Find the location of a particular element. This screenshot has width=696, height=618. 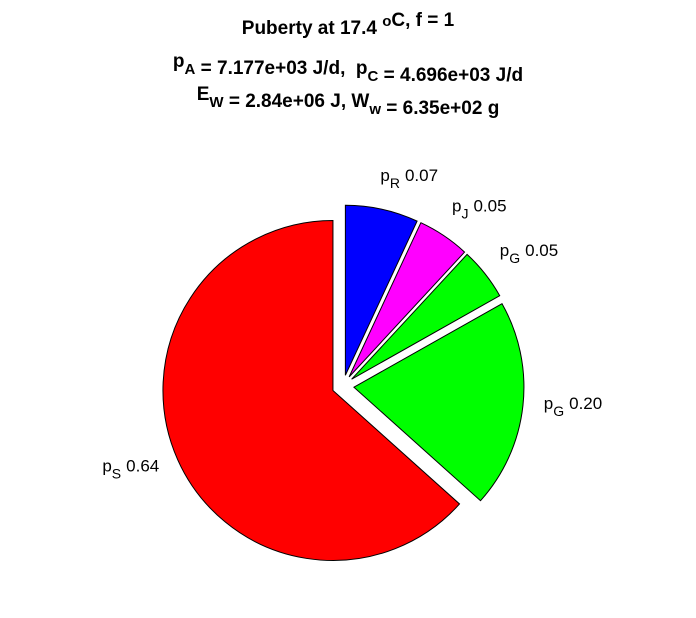

slice-label: pG 0.20 is located at coordinates (573, 406).